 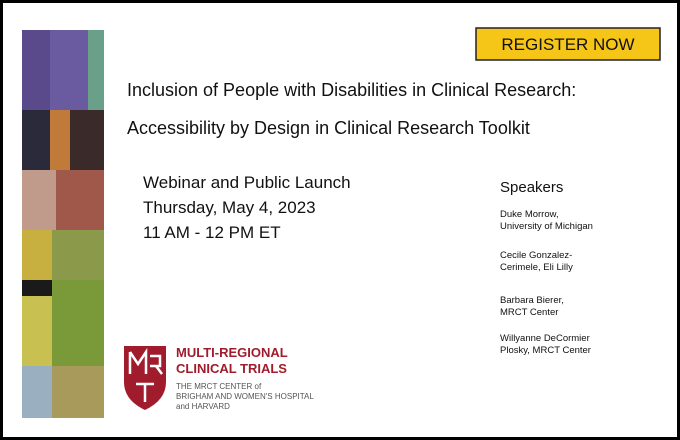 I want to click on logo-sub: THE MRCT CENTER of, so click(x=219, y=386).